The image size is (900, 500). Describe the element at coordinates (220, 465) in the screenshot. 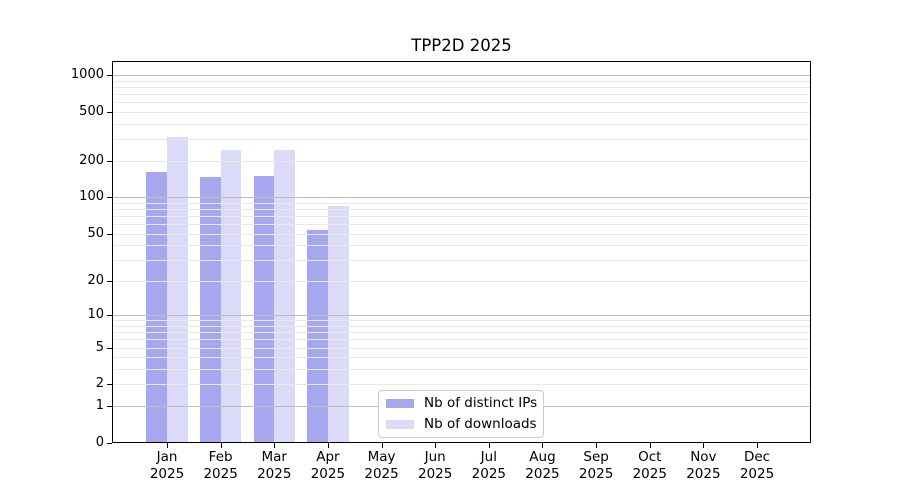

I see `x-tick-label: Feb 2025` at that location.